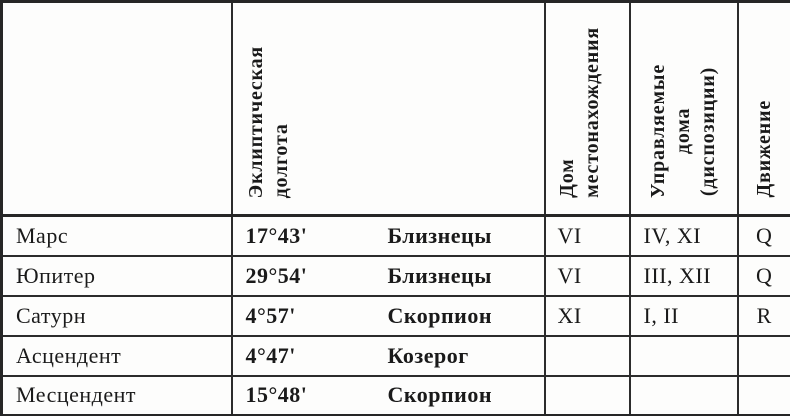 The image size is (790, 416). Describe the element at coordinates (587, 315) in the screenshot. I see `cell-house: XI` at that location.